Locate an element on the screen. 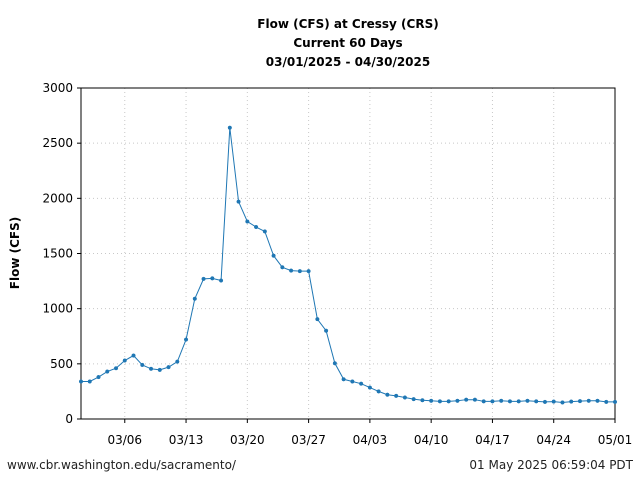 This screenshot has height=480, width=640. chart-title-line-2: Current 60 Days is located at coordinates (347, 43).